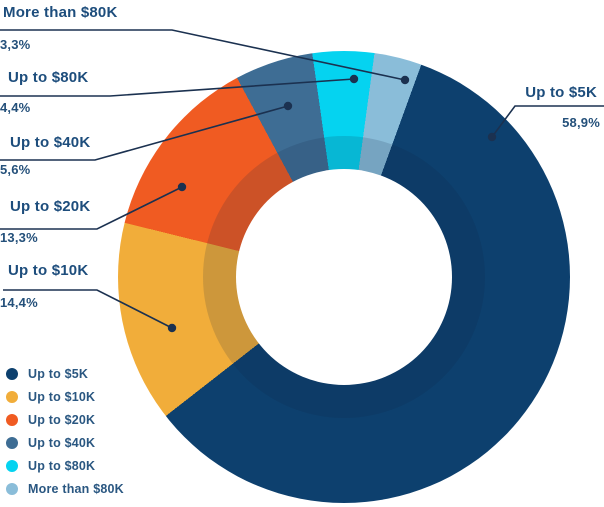 The height and width of the screenshot is (507, 604). Describe the element at coordinates (88, 309) in the screenshot. I see `leader-line-up-to-10k` at that location.